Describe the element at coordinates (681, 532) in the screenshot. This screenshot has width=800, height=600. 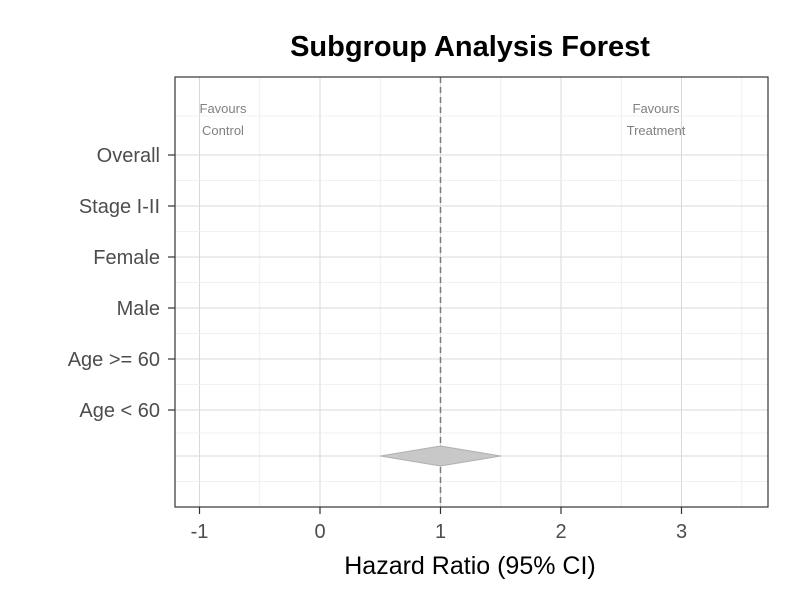
I see `x-tick-label: 3` at that location.